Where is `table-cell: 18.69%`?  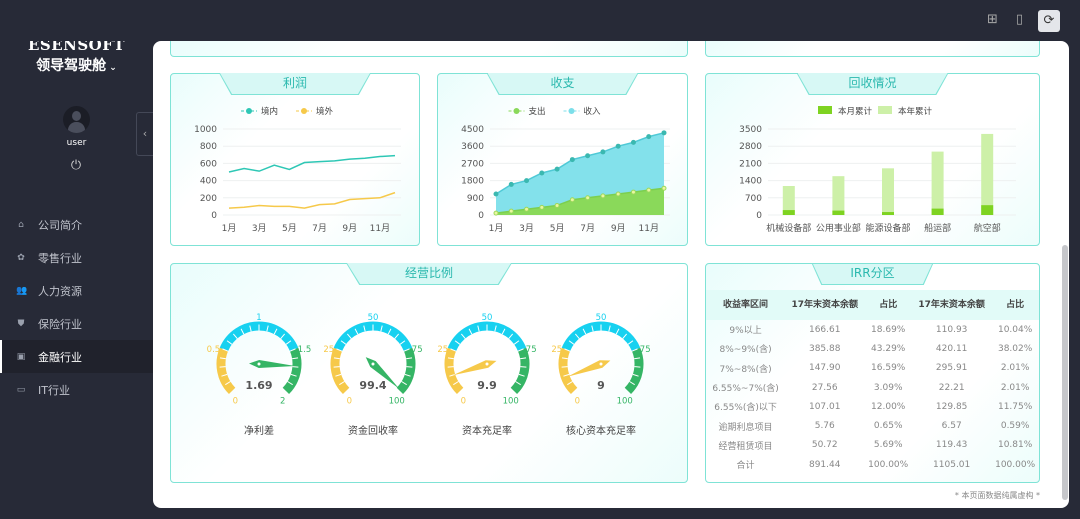 table-cell: 18.69% is located at coordinates (888, 329).